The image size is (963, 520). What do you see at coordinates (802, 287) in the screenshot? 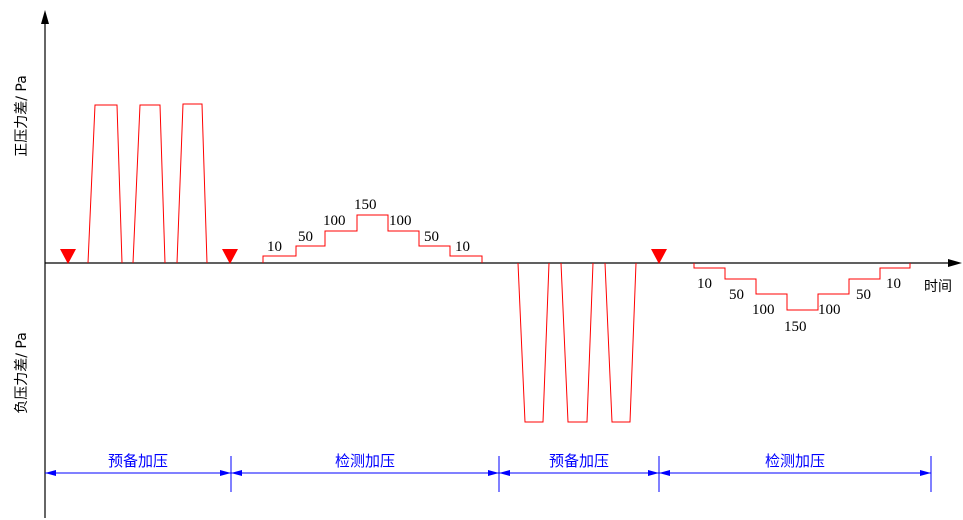
I see `negative-detection-steps` at bounding box center [802, 287].